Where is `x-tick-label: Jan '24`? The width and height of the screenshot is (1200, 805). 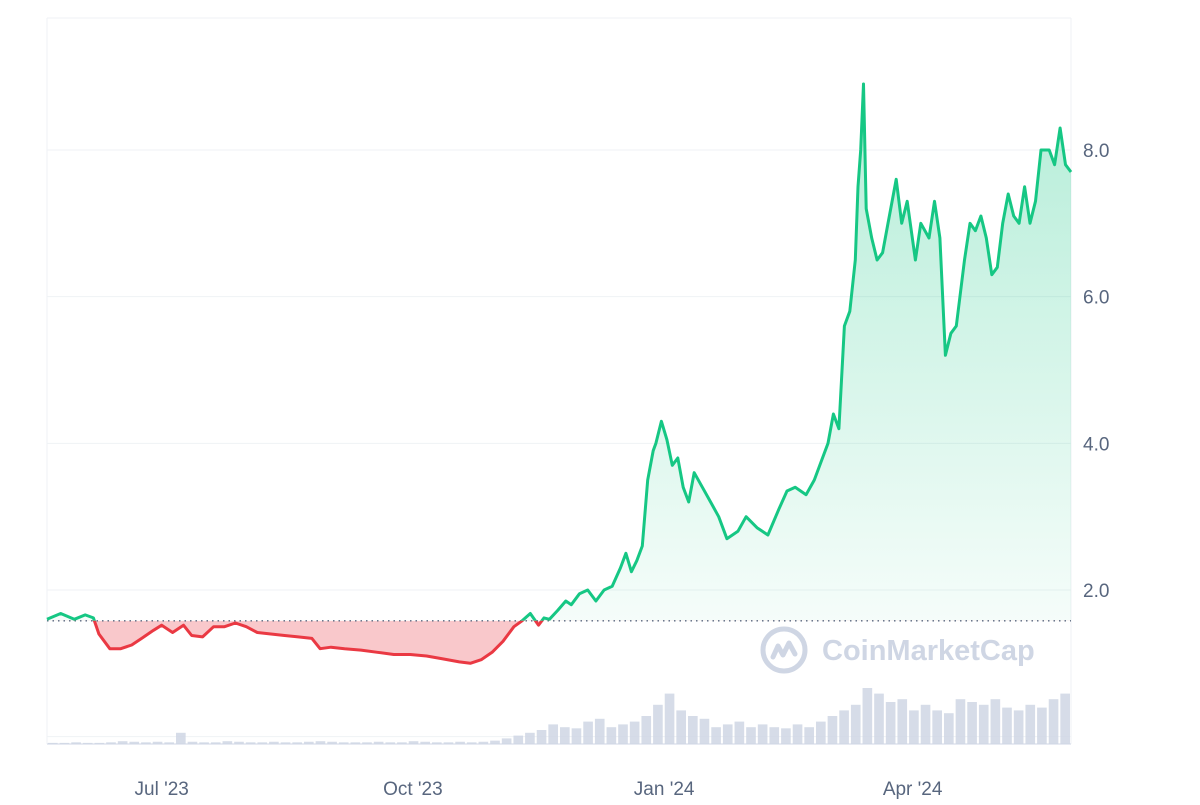 x-tick-label: Jan '24 is located at coordinates (664, 789).